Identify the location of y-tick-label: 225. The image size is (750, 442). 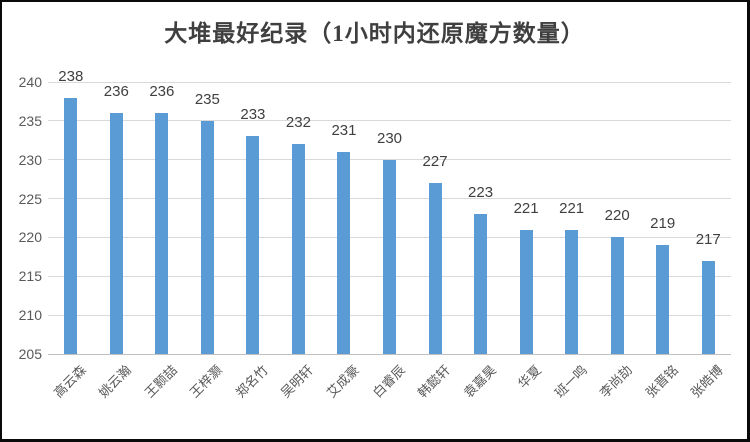
(30, 198).